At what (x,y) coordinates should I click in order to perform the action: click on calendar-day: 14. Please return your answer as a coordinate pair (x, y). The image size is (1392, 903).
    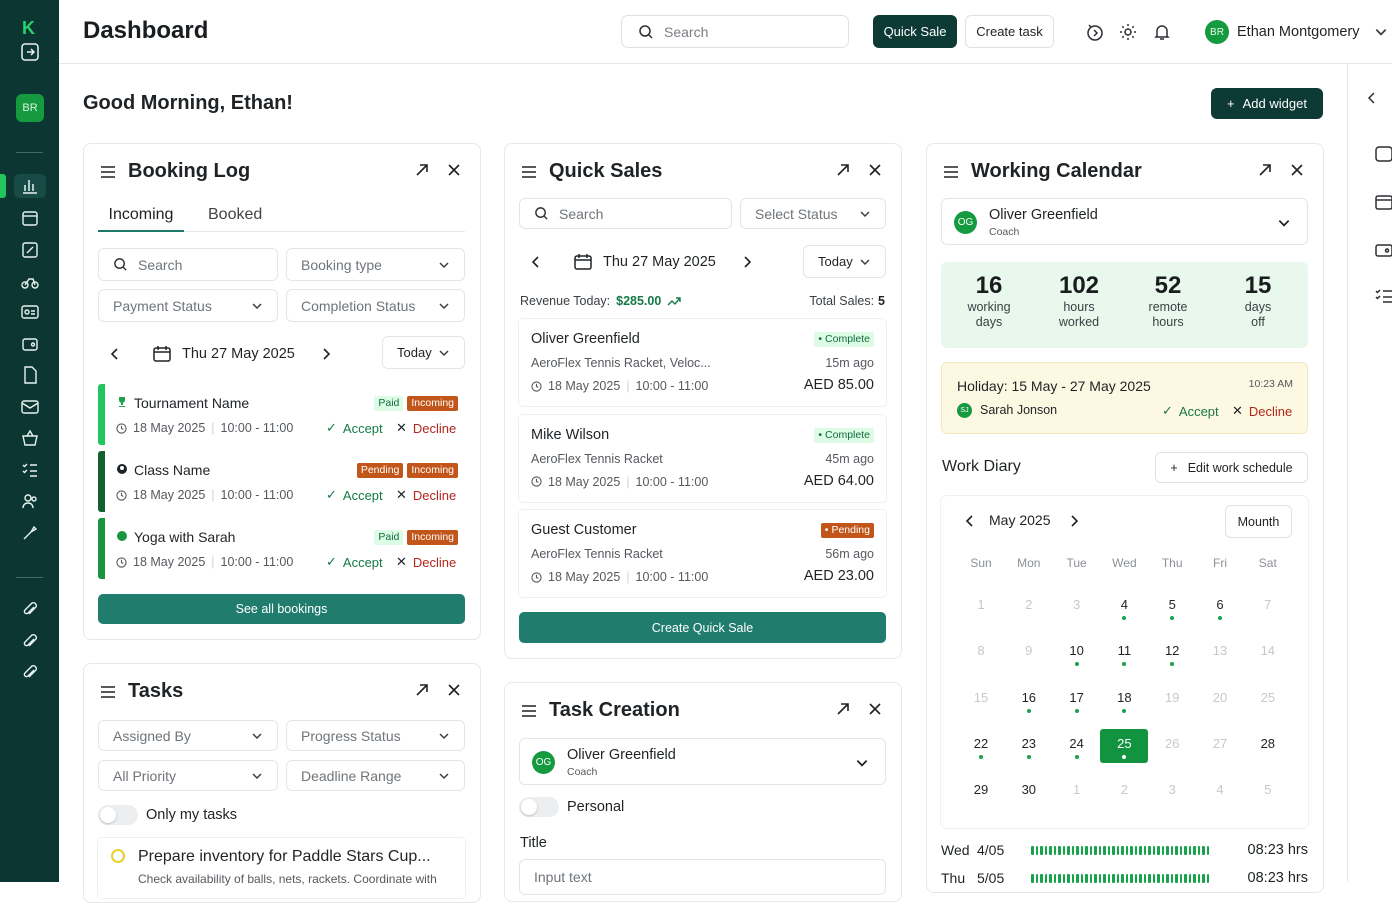
    Looking at the image, I should click on (1268, 653).